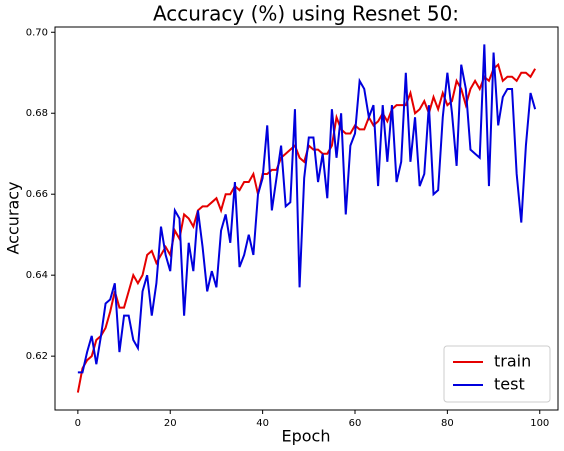 The image size is (564, 451). What do you see at coordinates (539, 423) in the screenshot?
I see `x-tick-label: 100` at bounding box center [539, 423].